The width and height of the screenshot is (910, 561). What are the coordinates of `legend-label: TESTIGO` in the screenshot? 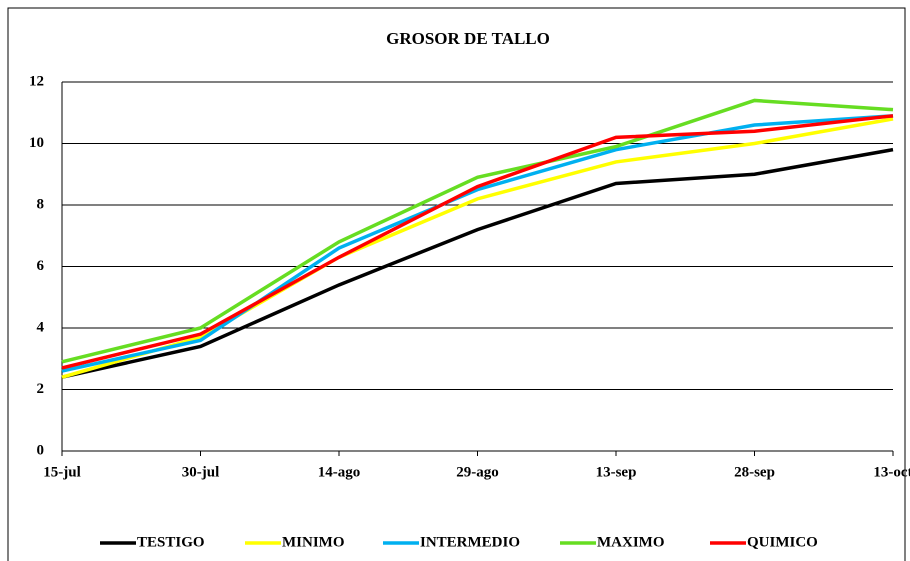 It's located at (171, 542).